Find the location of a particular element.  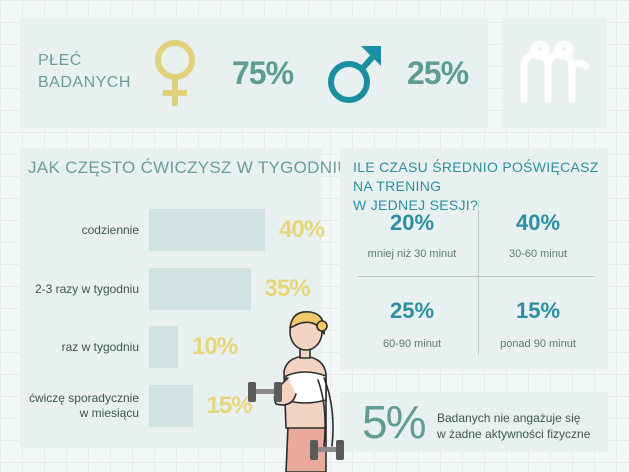

session-cell-value: 40% is located at coordinates (538, 222).